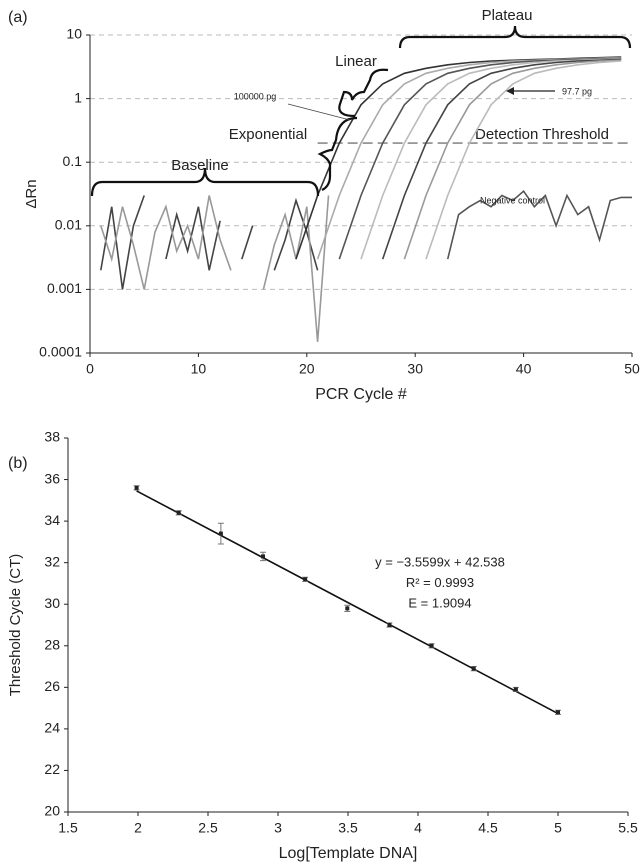 This screenshot has height=865, width=642. I want to click on y-axis-label: Threshold Cycle (CT), so click(15, 625).